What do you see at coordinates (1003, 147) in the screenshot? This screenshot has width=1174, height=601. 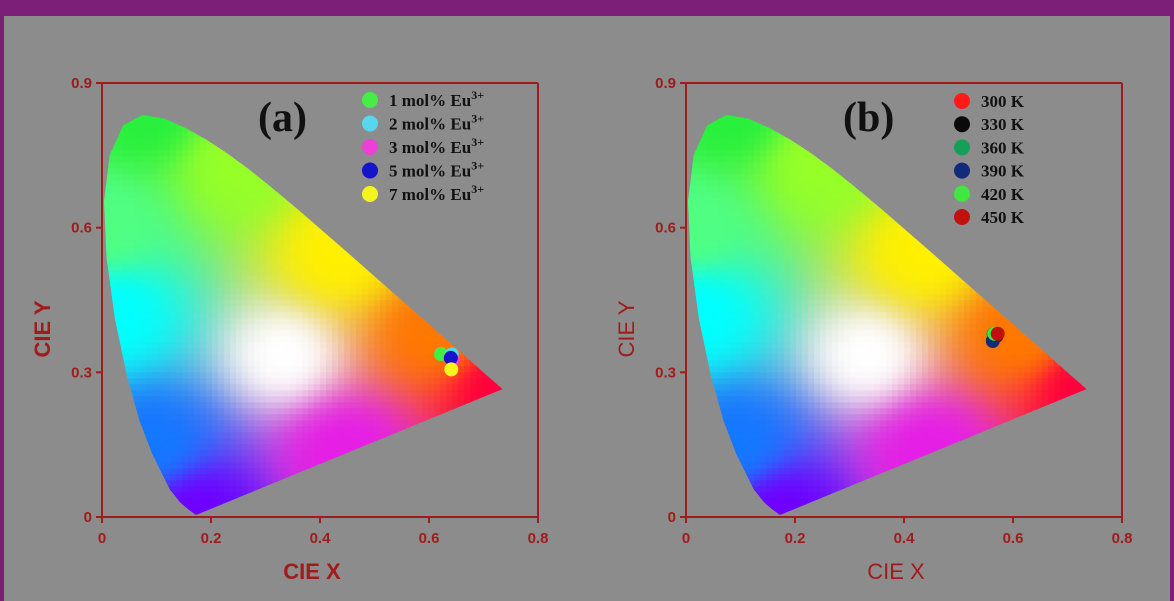 I see `legend-entry: 360 K` at bounding box center [1003, 147].